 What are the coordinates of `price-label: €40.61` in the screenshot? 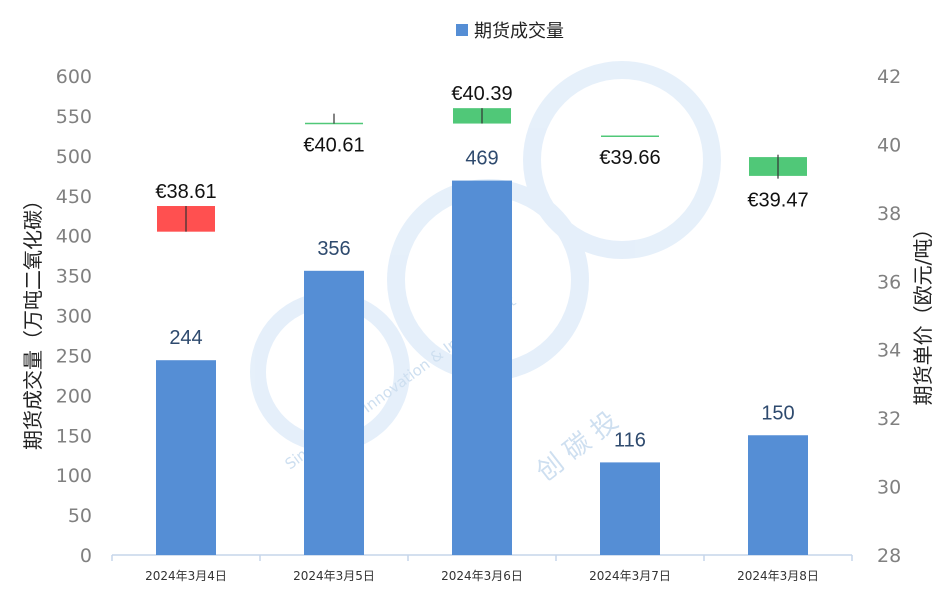 It's located at (333, 146).